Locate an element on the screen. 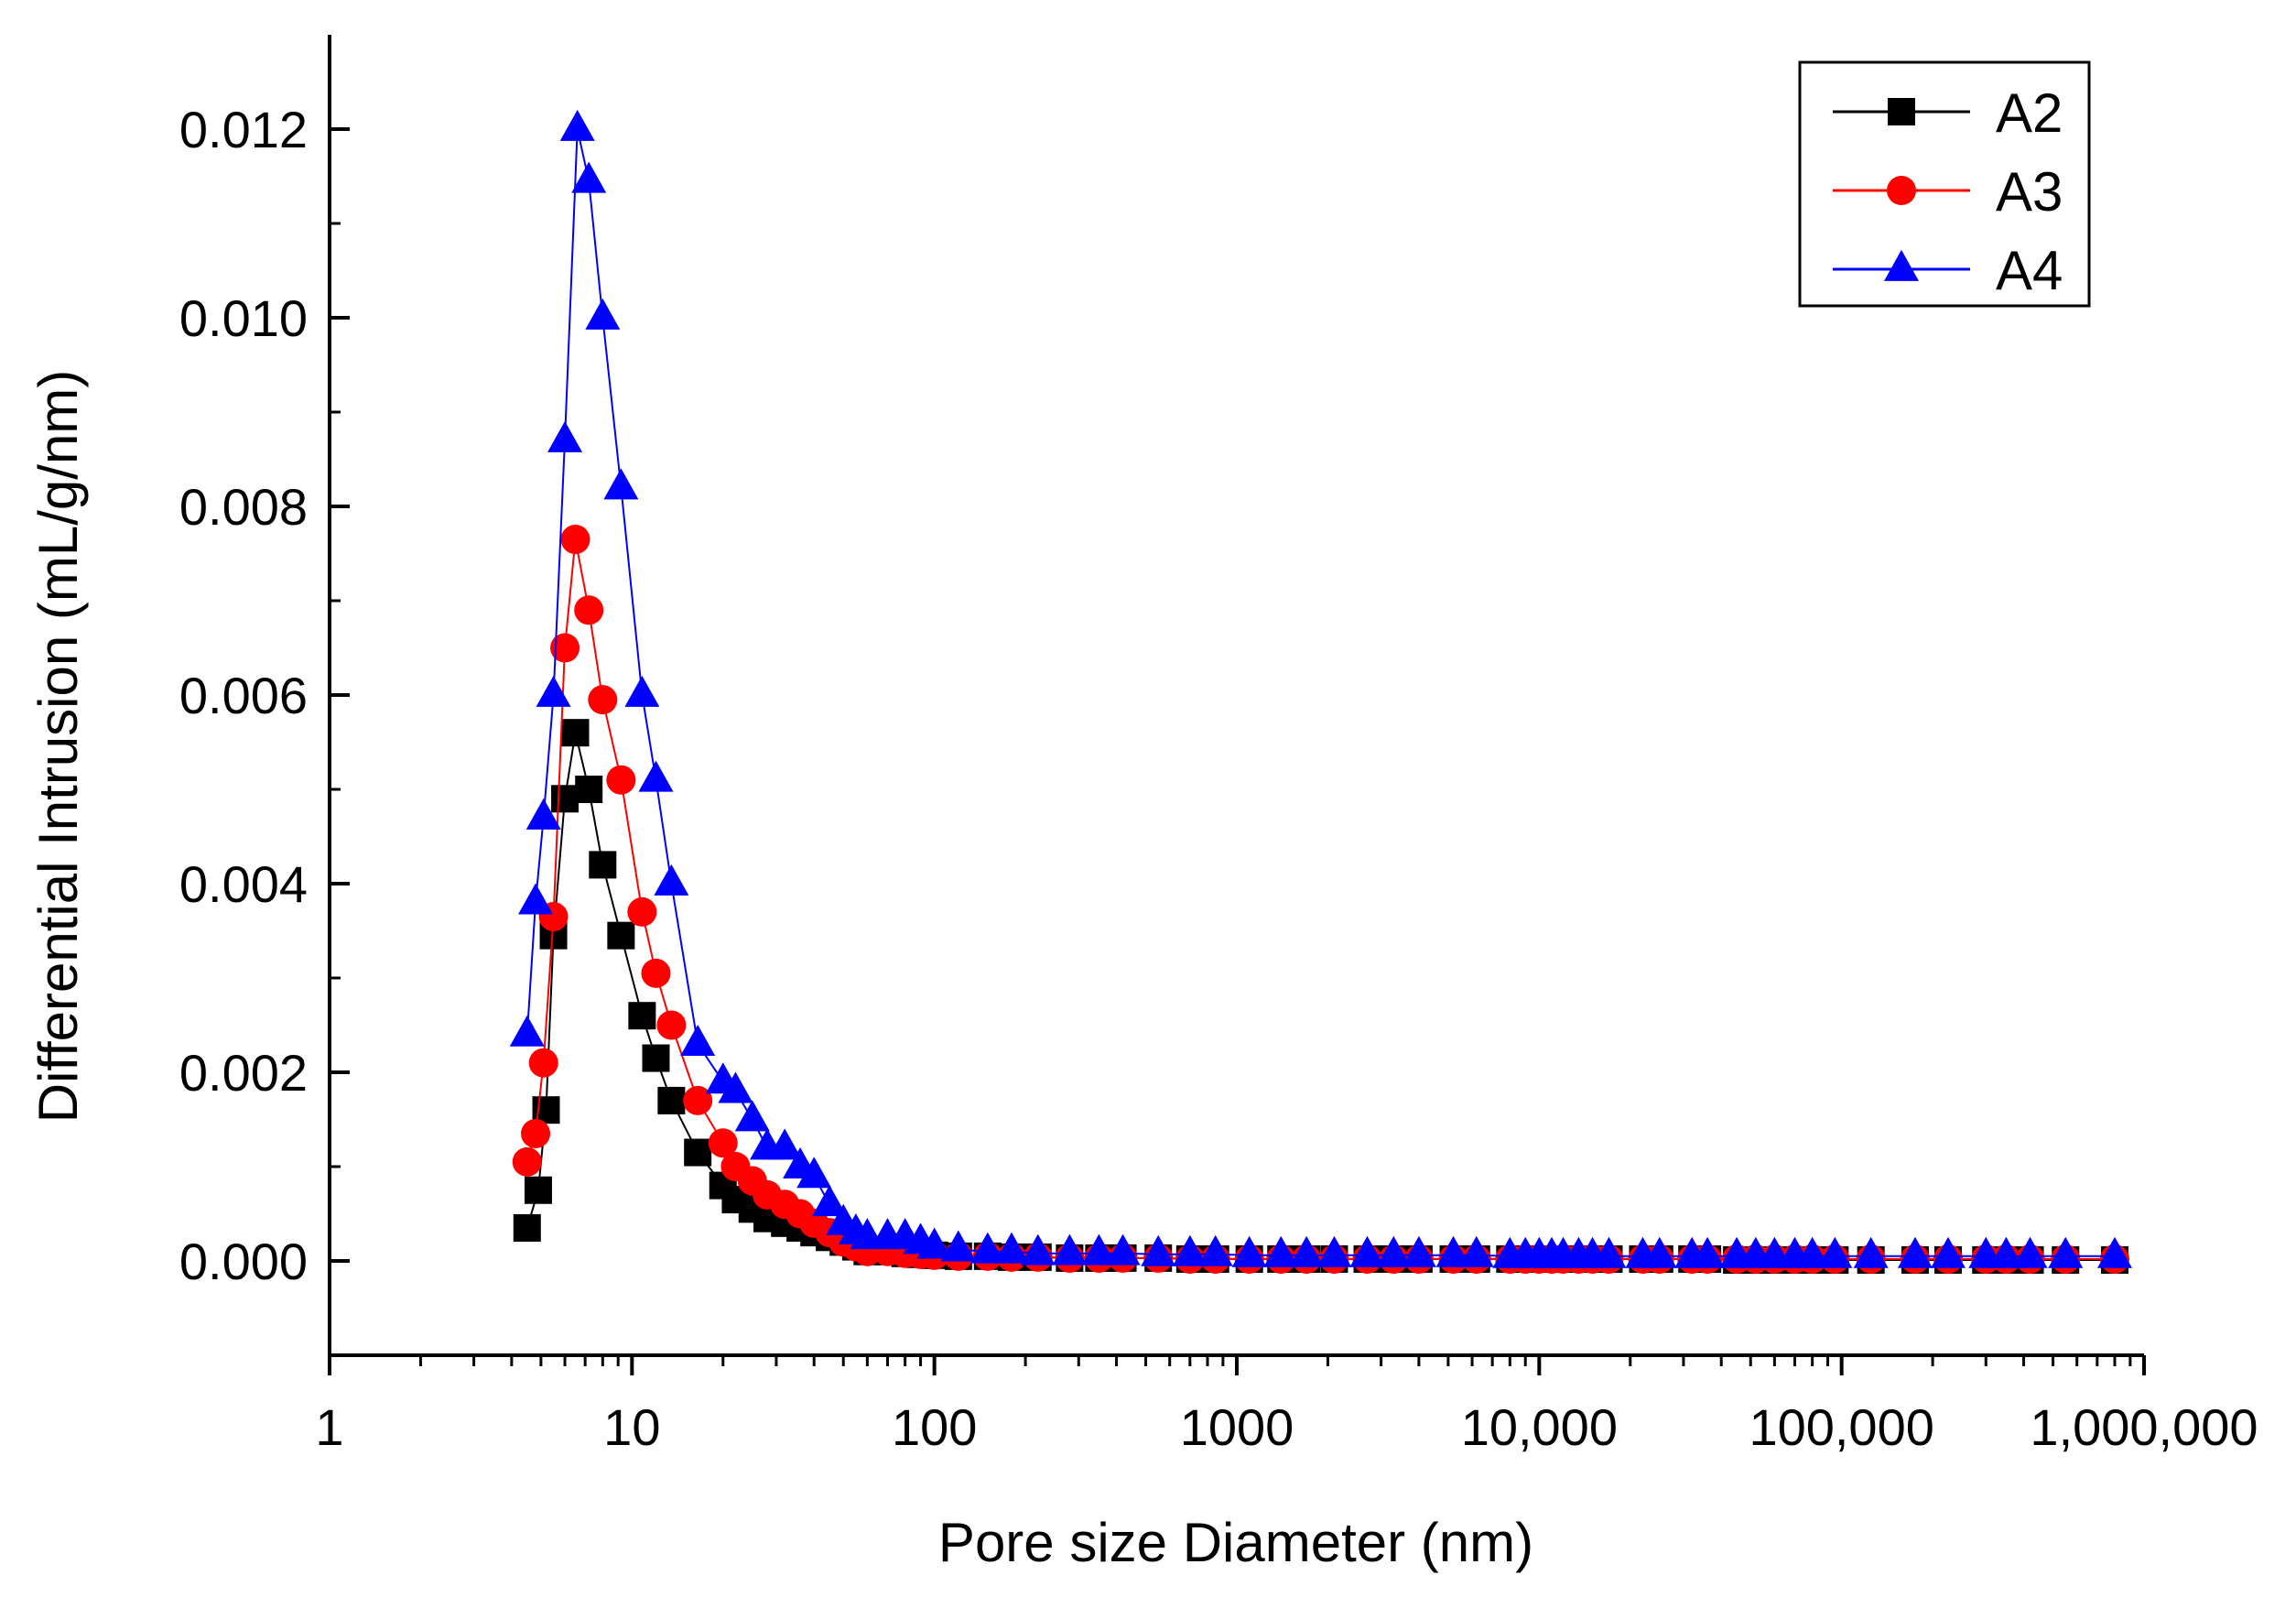  x-tick-label: 1,000,000 is located at coordinates (2144, 1427).